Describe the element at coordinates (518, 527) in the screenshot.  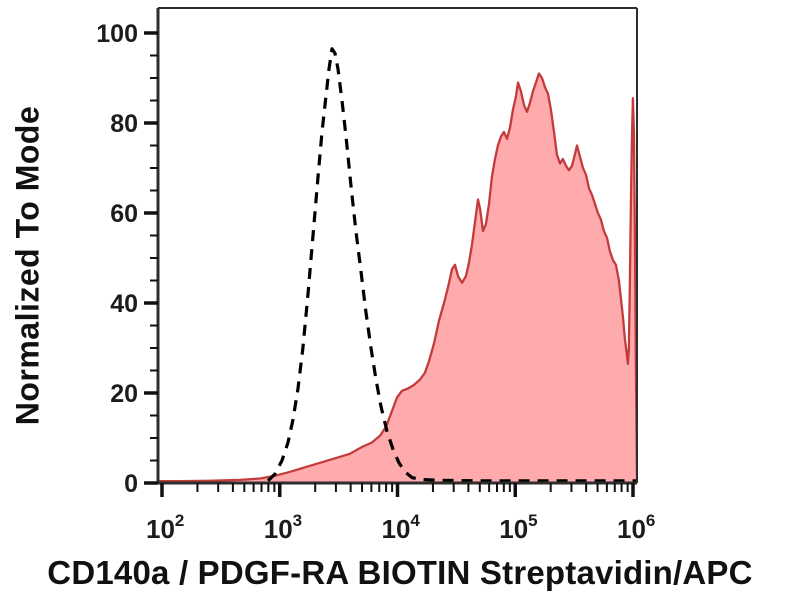
I see `x-tick-label: 10⁵` at that location.